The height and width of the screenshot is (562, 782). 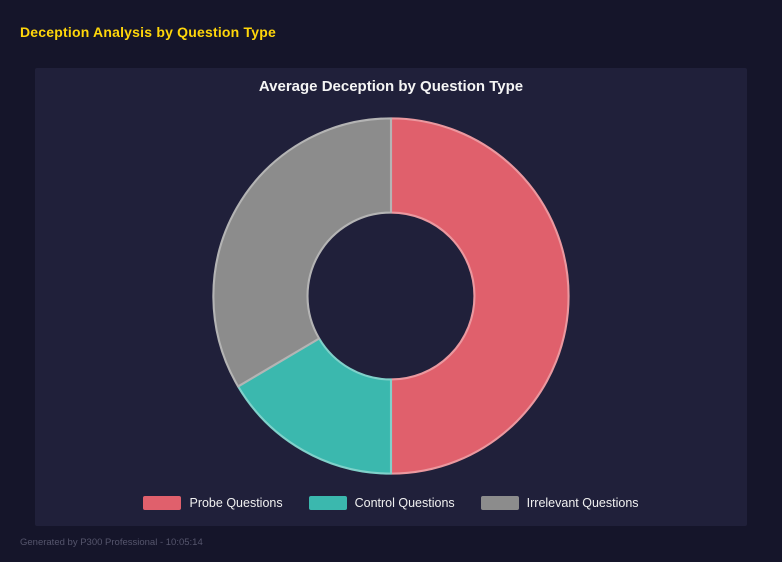 I want to click on page-title: Deception Analysis by Question Type, so click(x=148, y=32).